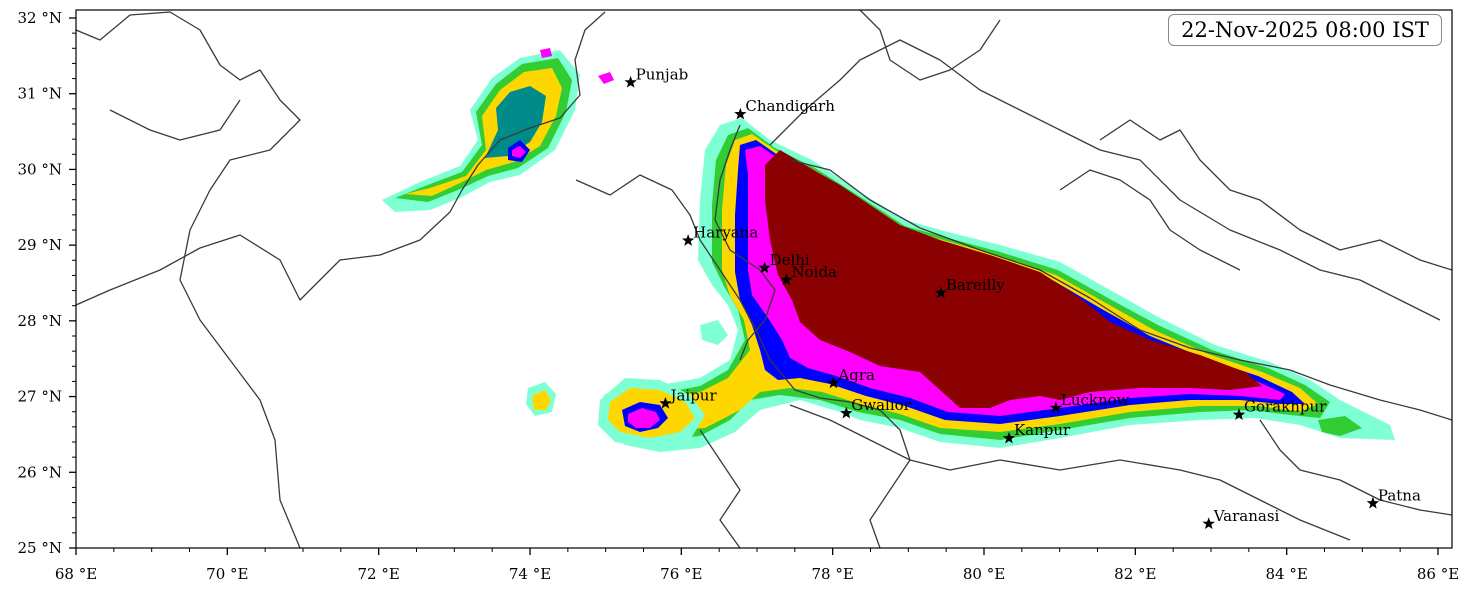  I want to click on city-label: Delhi, so click(790, 260).